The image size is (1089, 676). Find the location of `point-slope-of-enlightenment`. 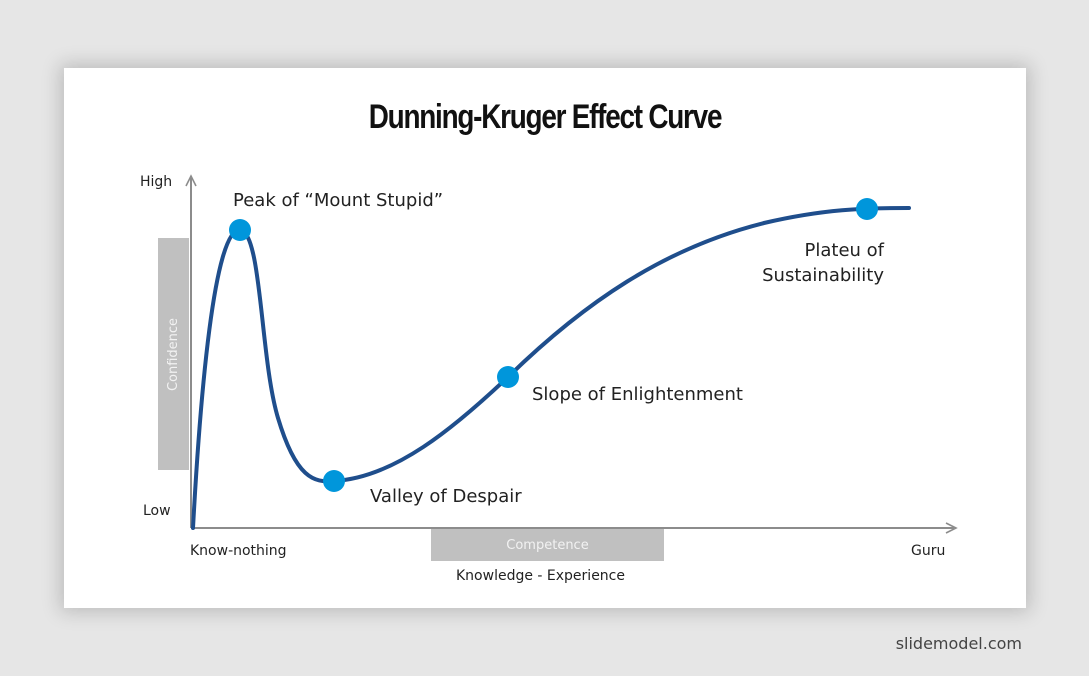

point-slope-of-enlightenment is located at coordinates (508, 377).